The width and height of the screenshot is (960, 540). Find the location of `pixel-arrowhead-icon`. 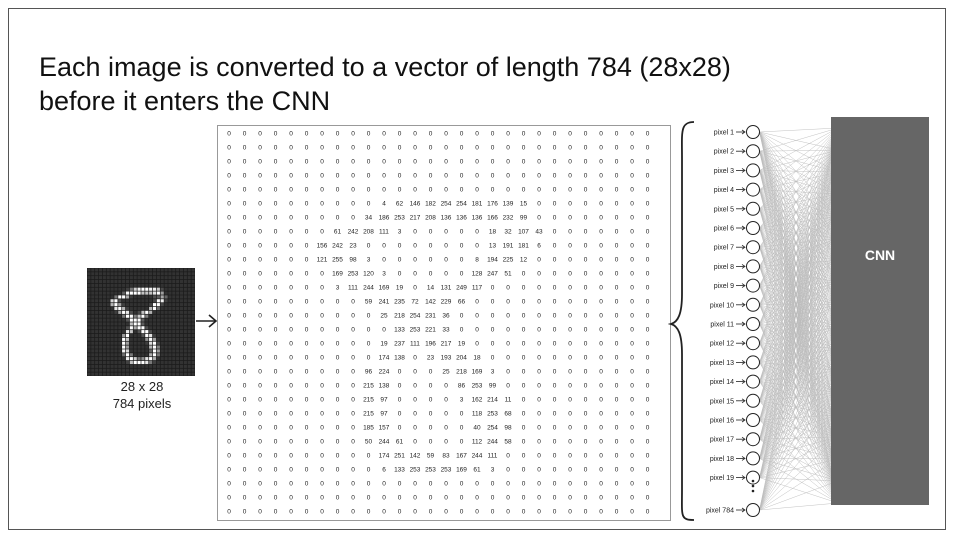

pixel-arrowhead-icon is located at coordinates (743, 189).